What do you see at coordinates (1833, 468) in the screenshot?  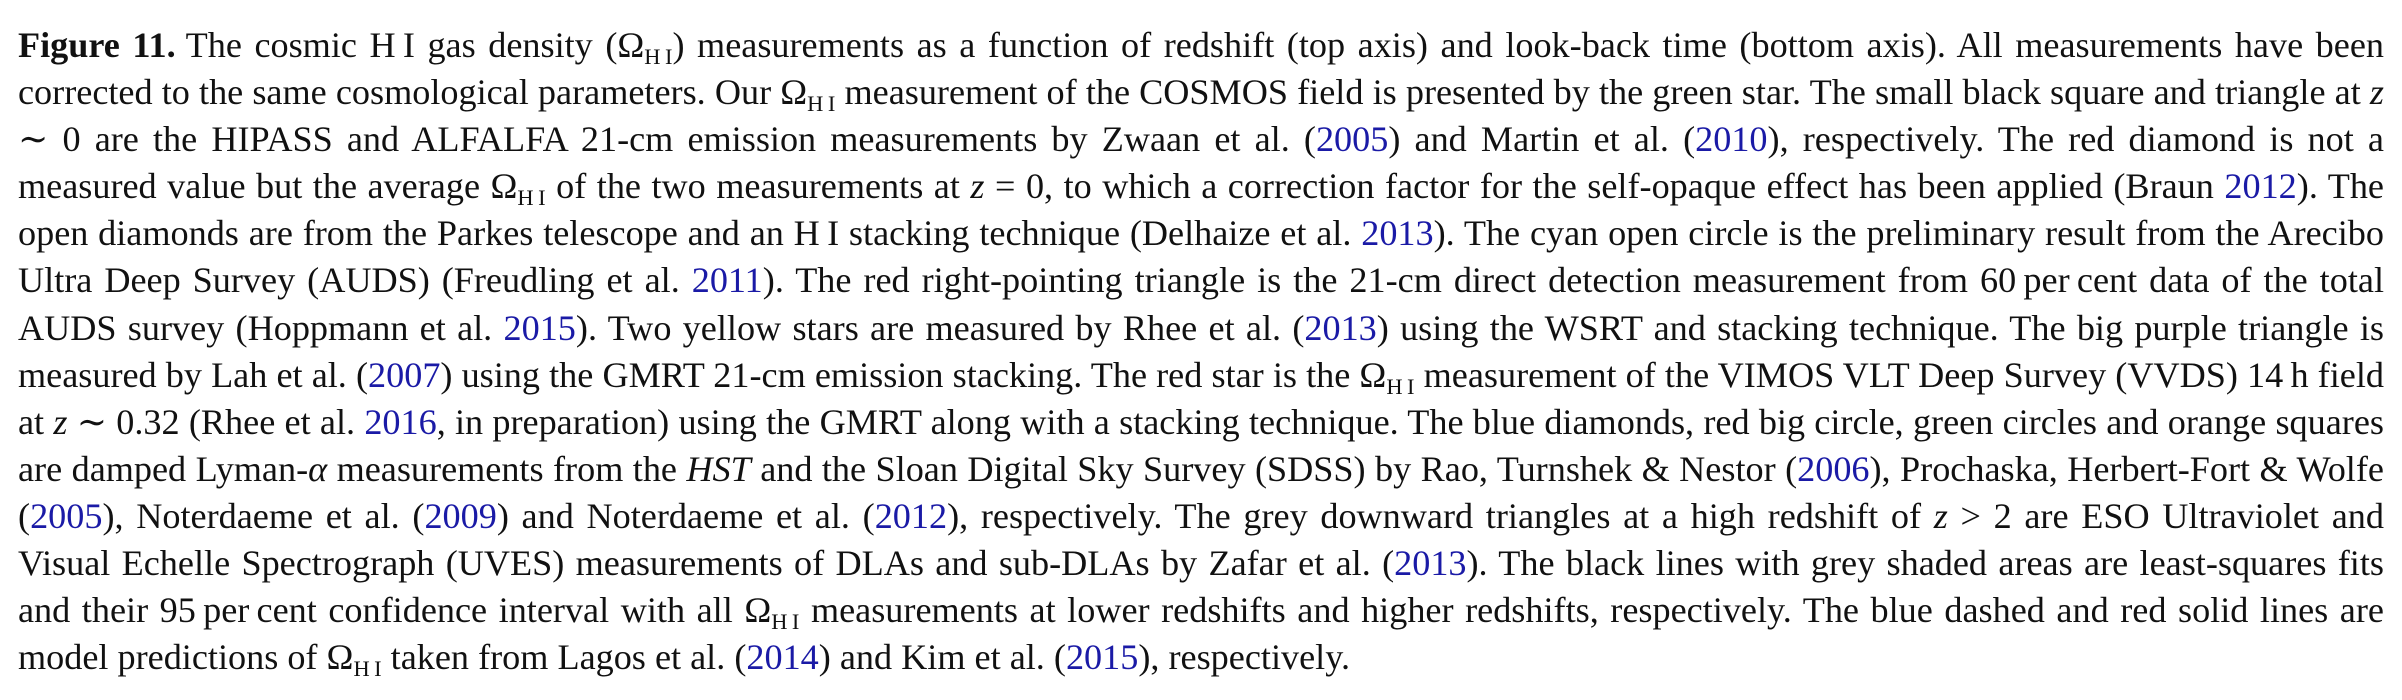 I see `citation-link: 2006` at bounding box center [1833, 468].